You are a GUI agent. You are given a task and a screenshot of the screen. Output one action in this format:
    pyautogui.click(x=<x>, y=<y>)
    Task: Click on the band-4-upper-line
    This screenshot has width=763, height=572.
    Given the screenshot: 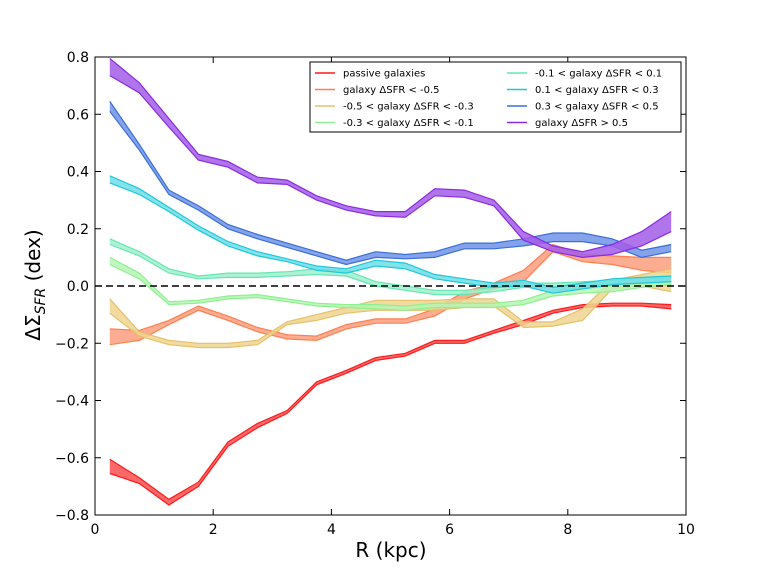 What is the action you would take?
    pyautogui.click(x=390, y=264)
    